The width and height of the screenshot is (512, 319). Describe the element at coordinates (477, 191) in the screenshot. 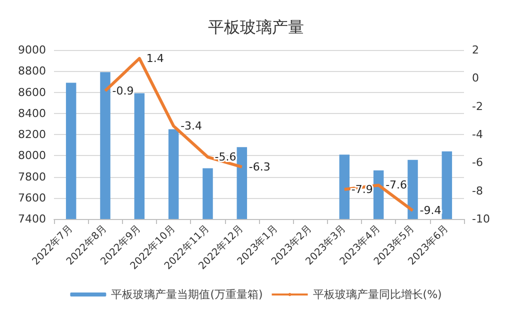

I see `y2-tick-label: -8` at that location.